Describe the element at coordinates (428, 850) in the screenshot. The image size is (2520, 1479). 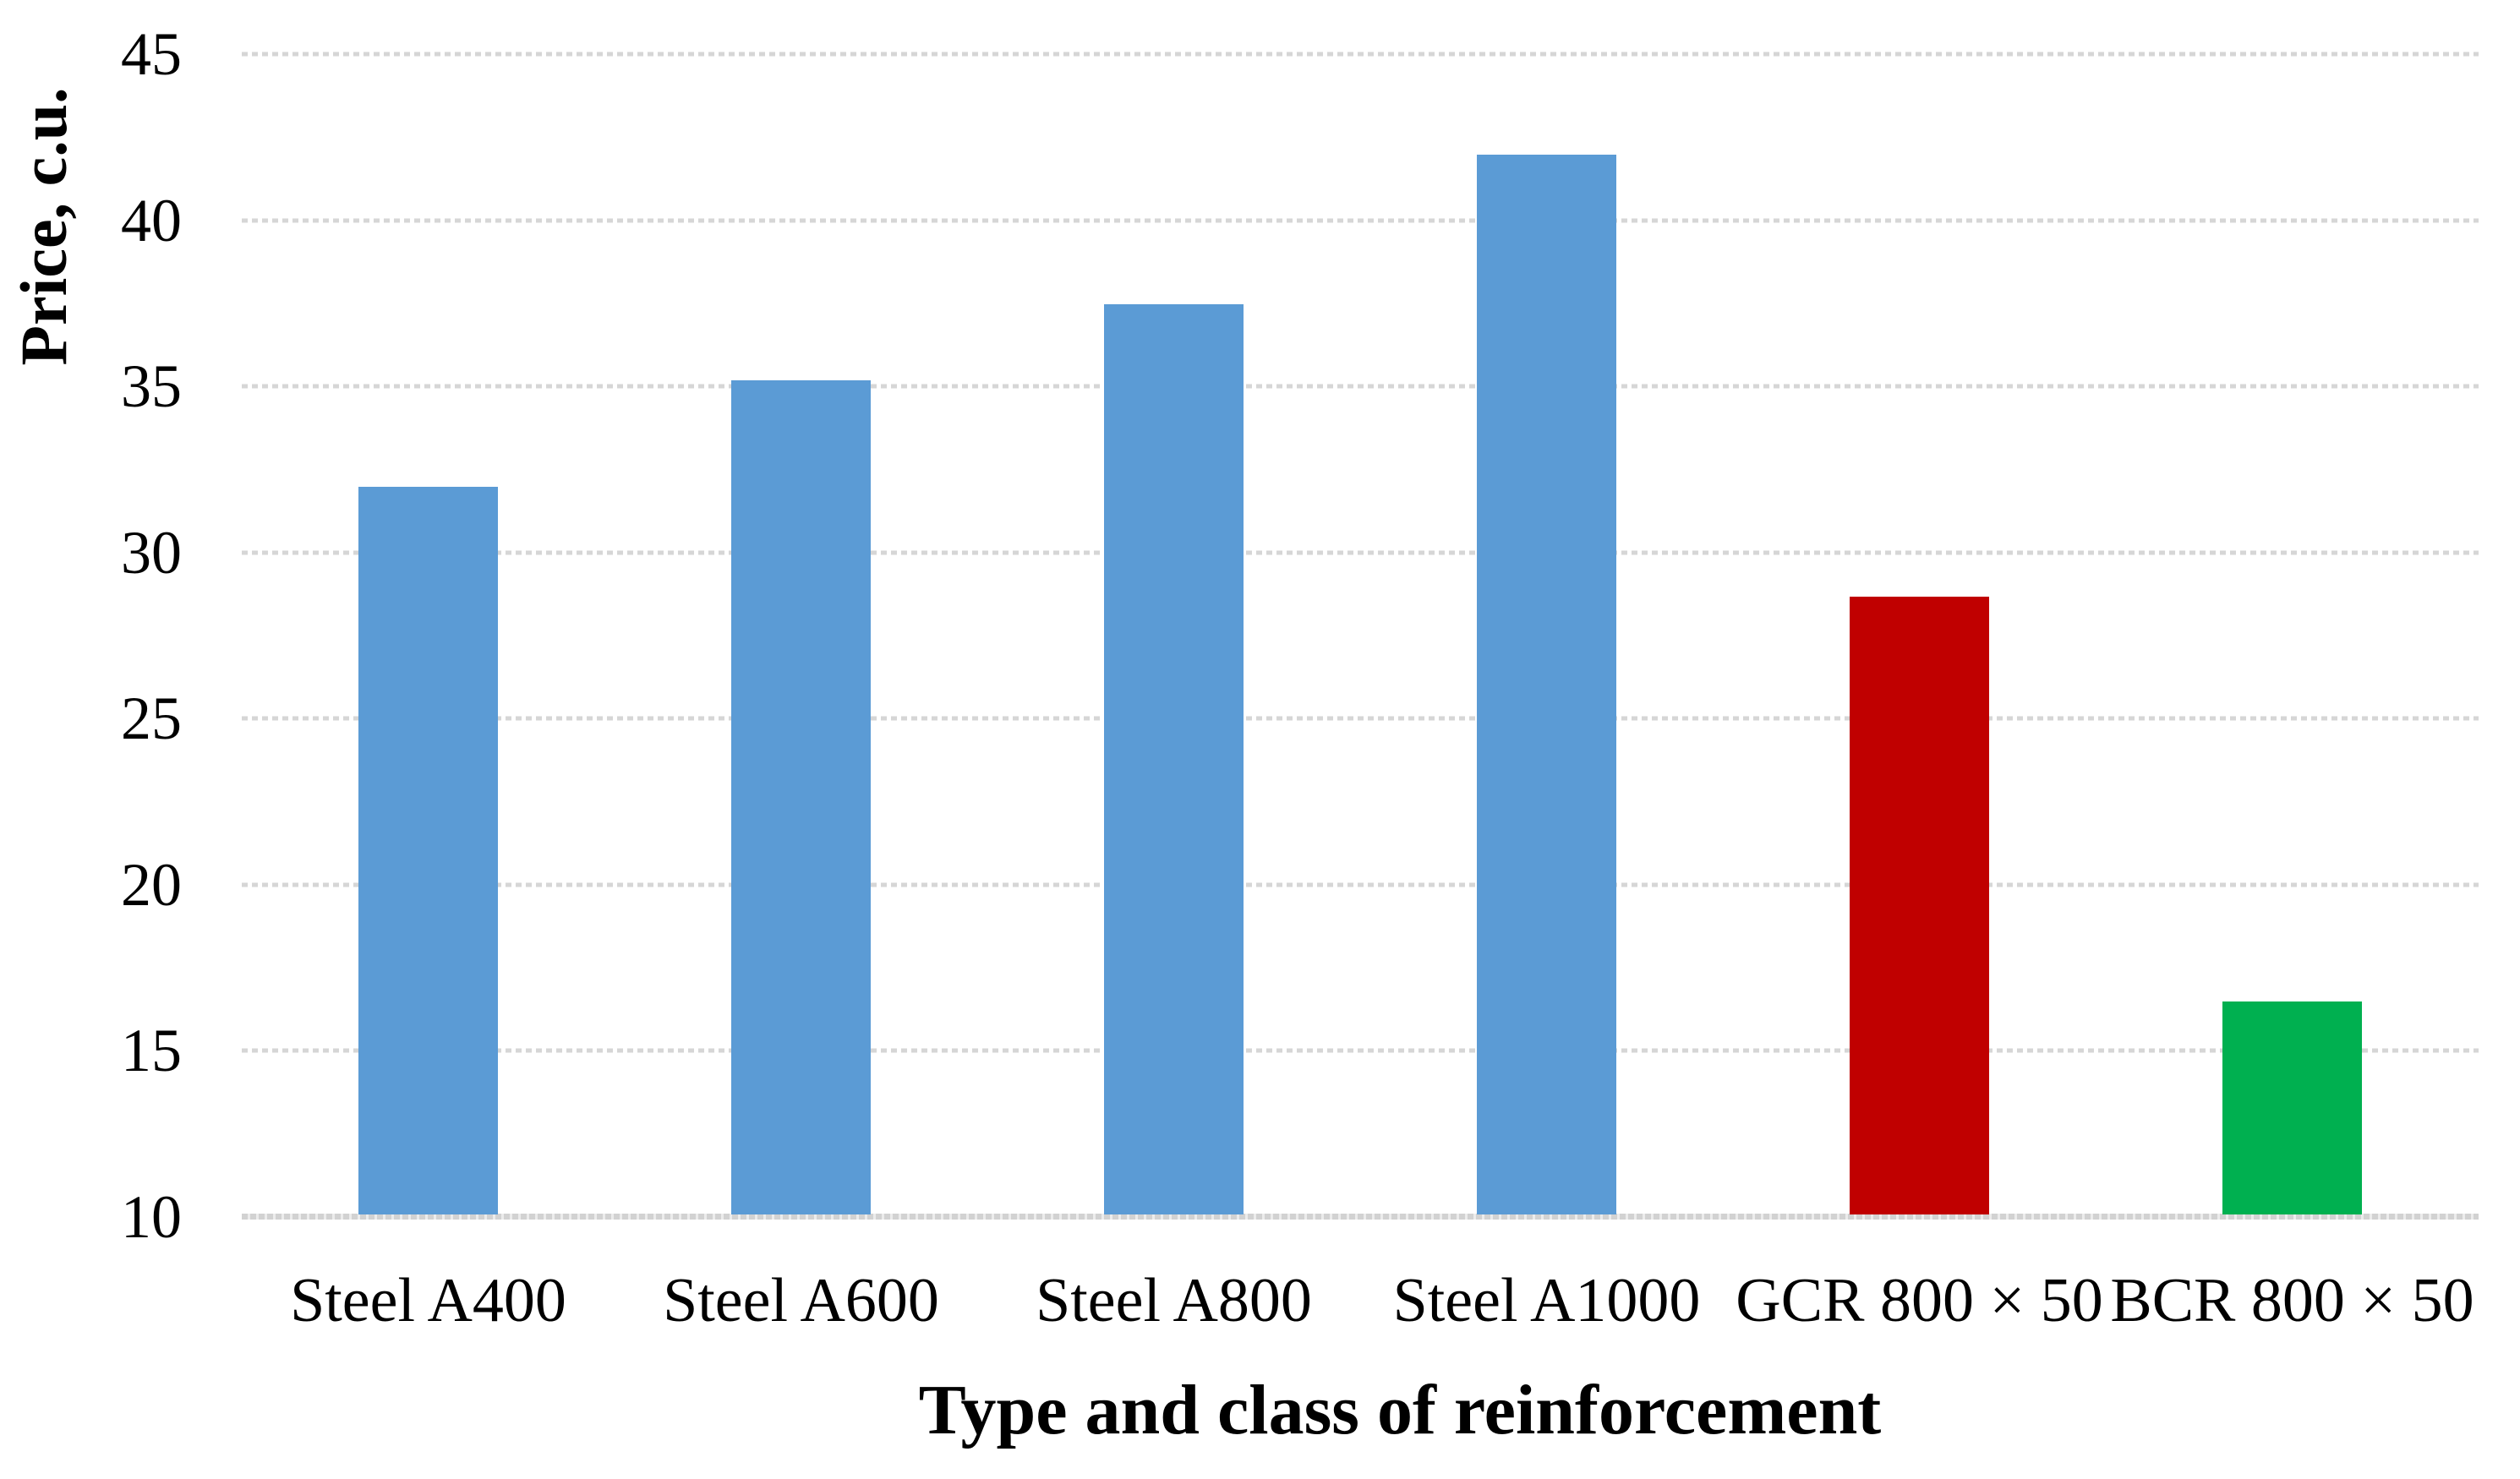
I see `bar-steel-a400` at that location.